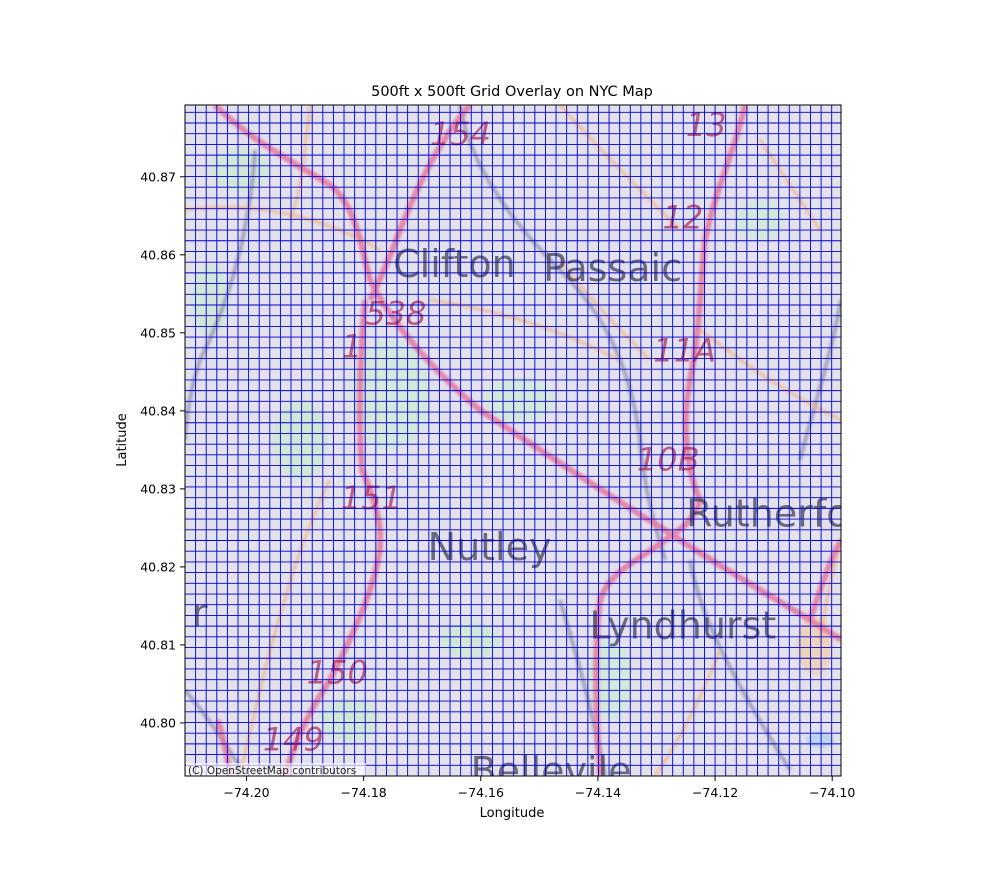  I want to click on route-label: 11A, so click(684, 350).